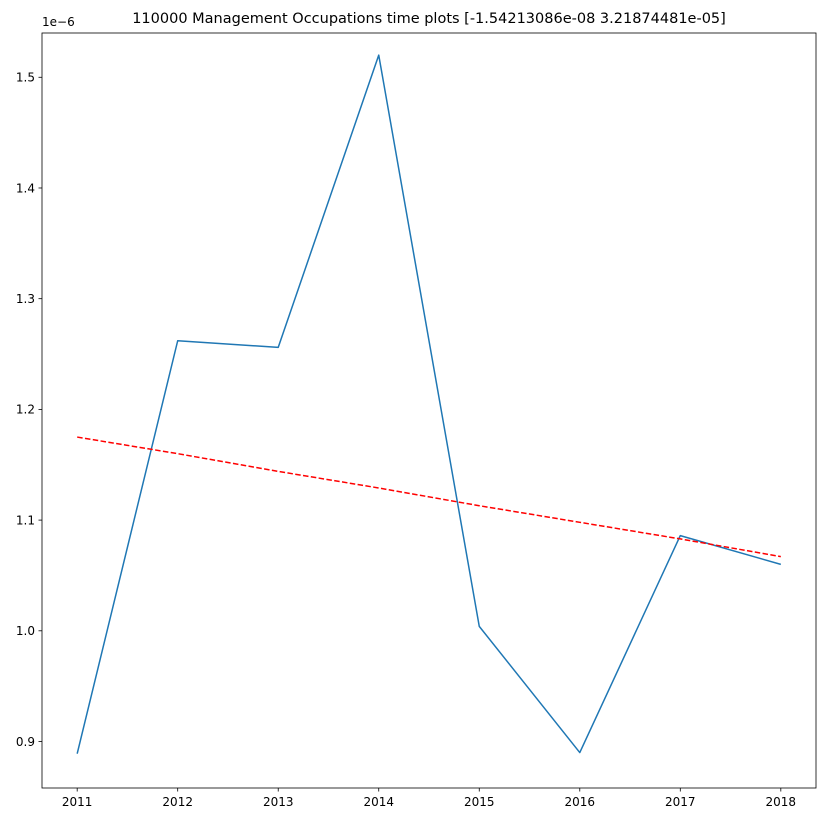 Image resolution: width=826 pixels, height=821 pixels. What do you see at coordinates (781, 802) in the screenshot?
I see `x-tick-label: 2018` at bounding box center [781, 802].